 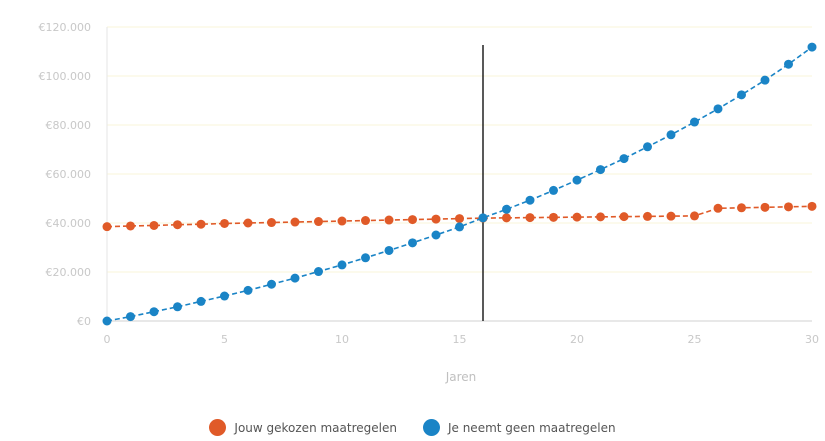 What do you see at coordinates (65, 76) in the screenshot?
I see `y-tick-label: €100.000` at bounding box center [65, 76].